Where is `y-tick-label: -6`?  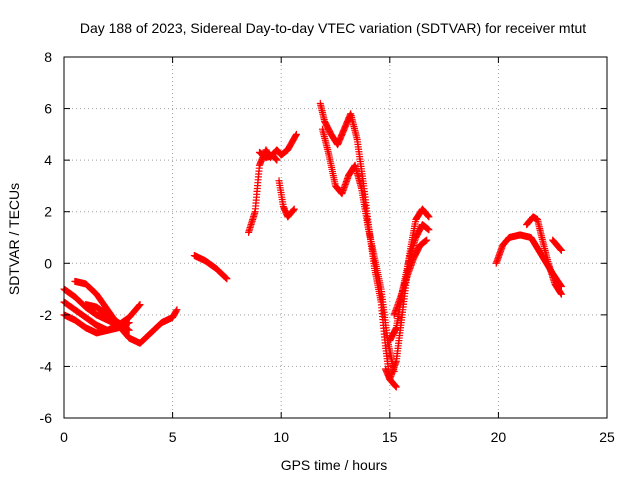 y-tick-label: -6 is located at coordinates (46, 418).